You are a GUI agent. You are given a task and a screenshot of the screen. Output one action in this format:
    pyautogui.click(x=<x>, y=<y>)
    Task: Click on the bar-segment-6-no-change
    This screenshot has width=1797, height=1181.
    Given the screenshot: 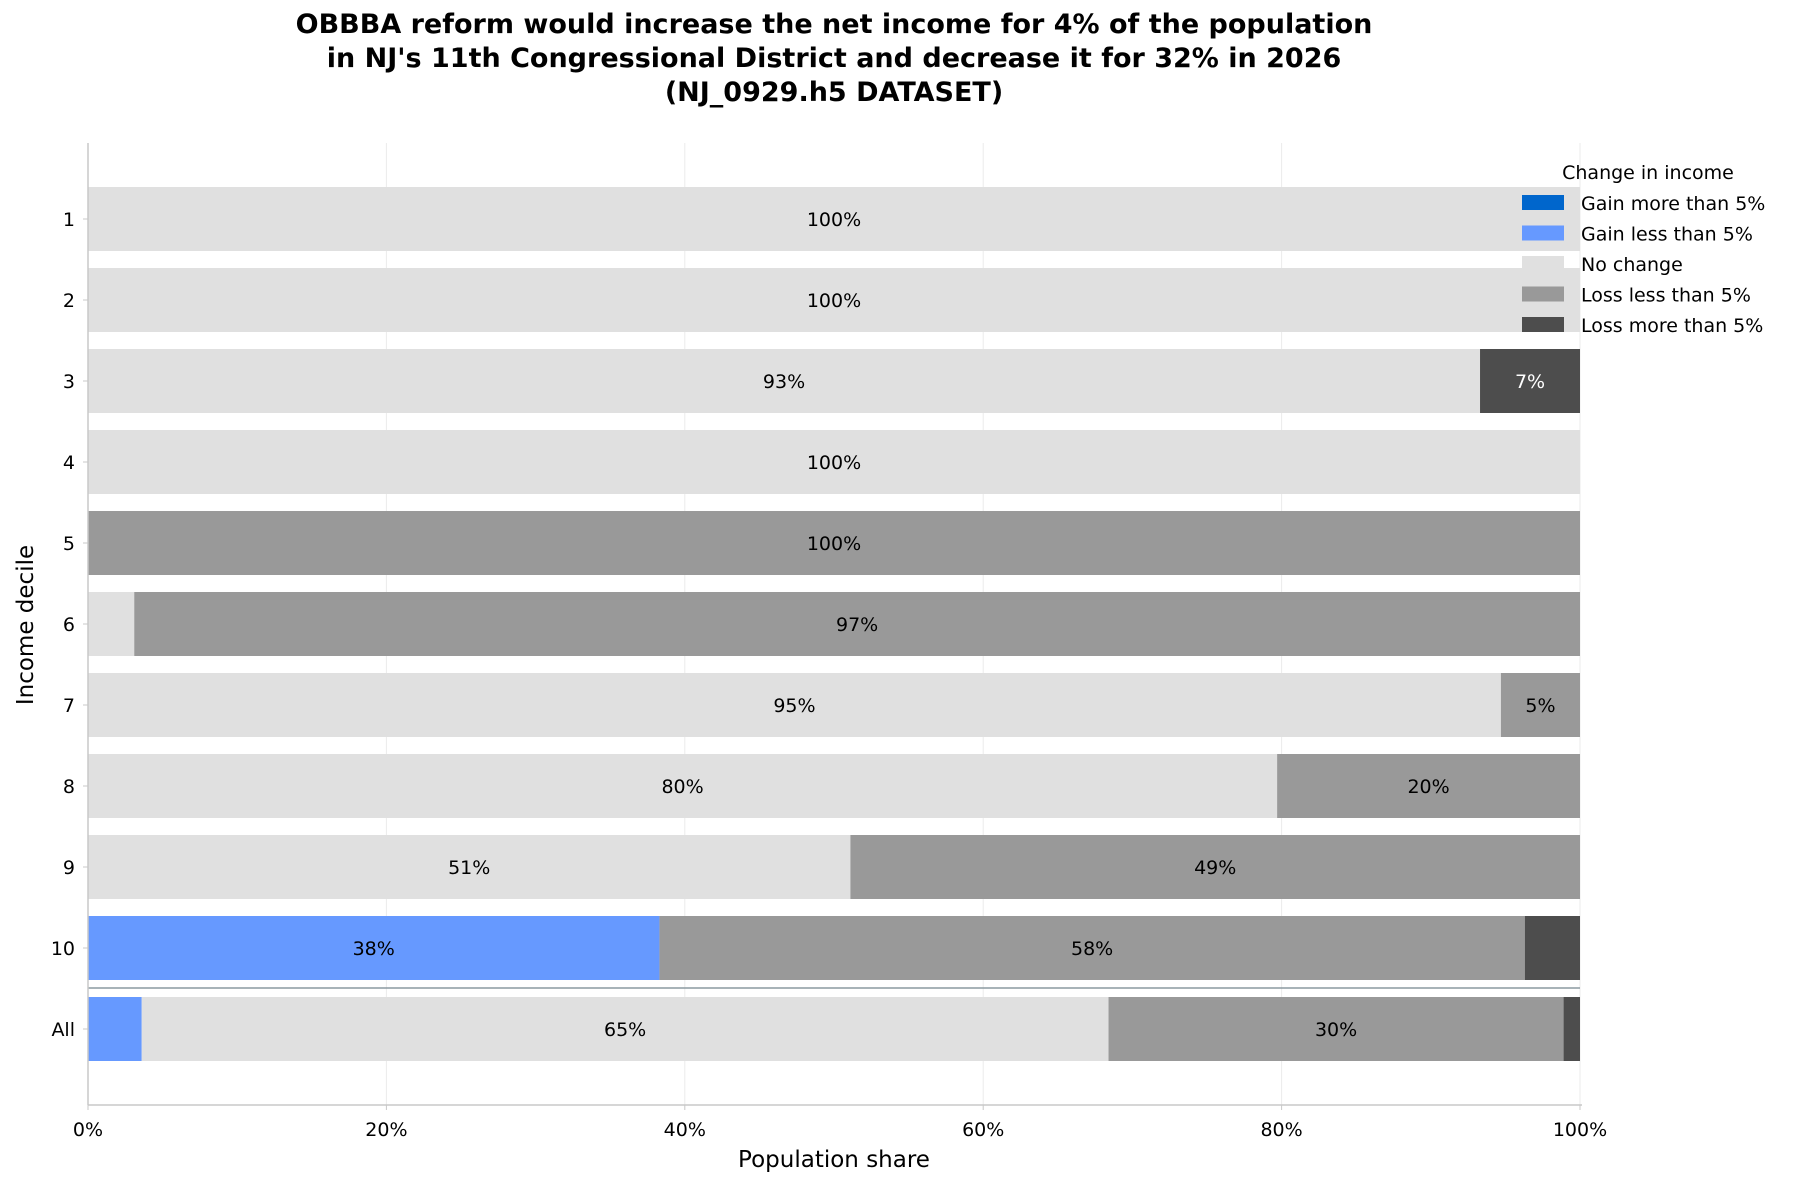 What is the action you would take?
    pyautogui.click(x=111, y=624)
    